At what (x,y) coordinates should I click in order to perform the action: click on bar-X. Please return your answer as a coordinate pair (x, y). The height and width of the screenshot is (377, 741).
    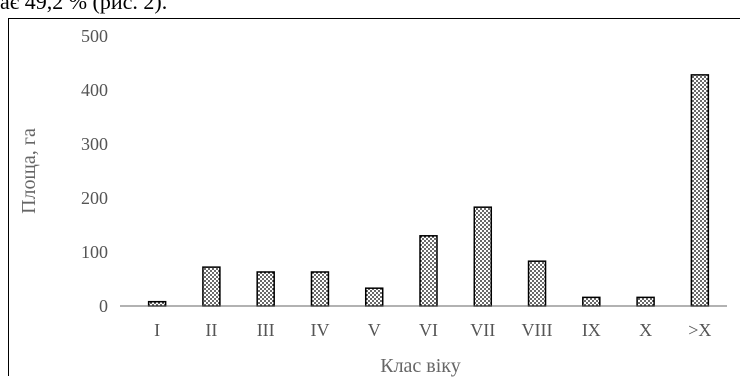
    Looking at the image, I should click on (645, 301).